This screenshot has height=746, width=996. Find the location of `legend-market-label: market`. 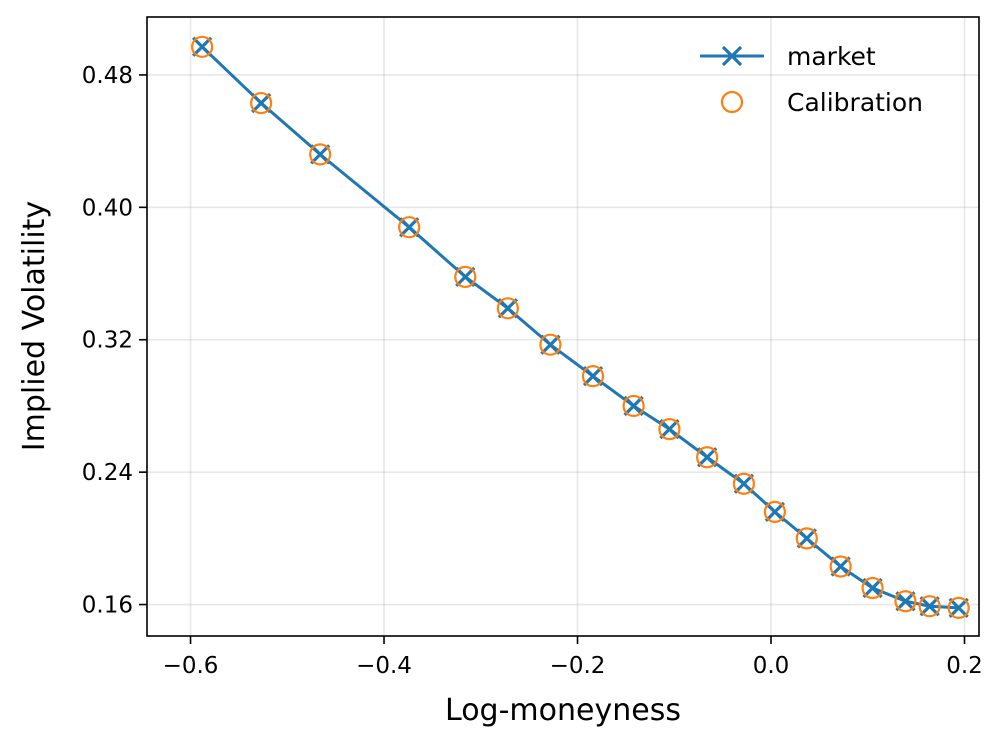

legend-market-label: market is located at coordinates (831, 56).